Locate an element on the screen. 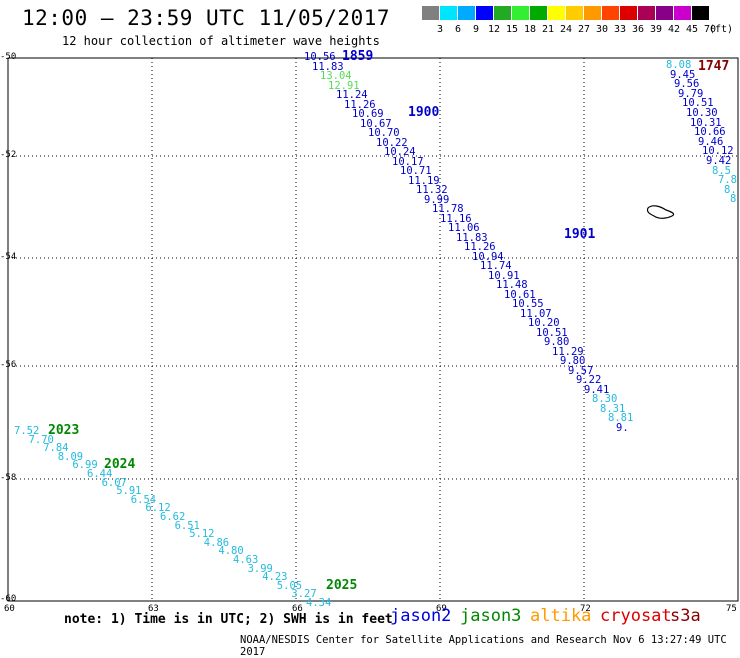 The width and height of the screenshot is (740, 658). satellite-name-jason3: jason3 is located at coordinates (491, 616).